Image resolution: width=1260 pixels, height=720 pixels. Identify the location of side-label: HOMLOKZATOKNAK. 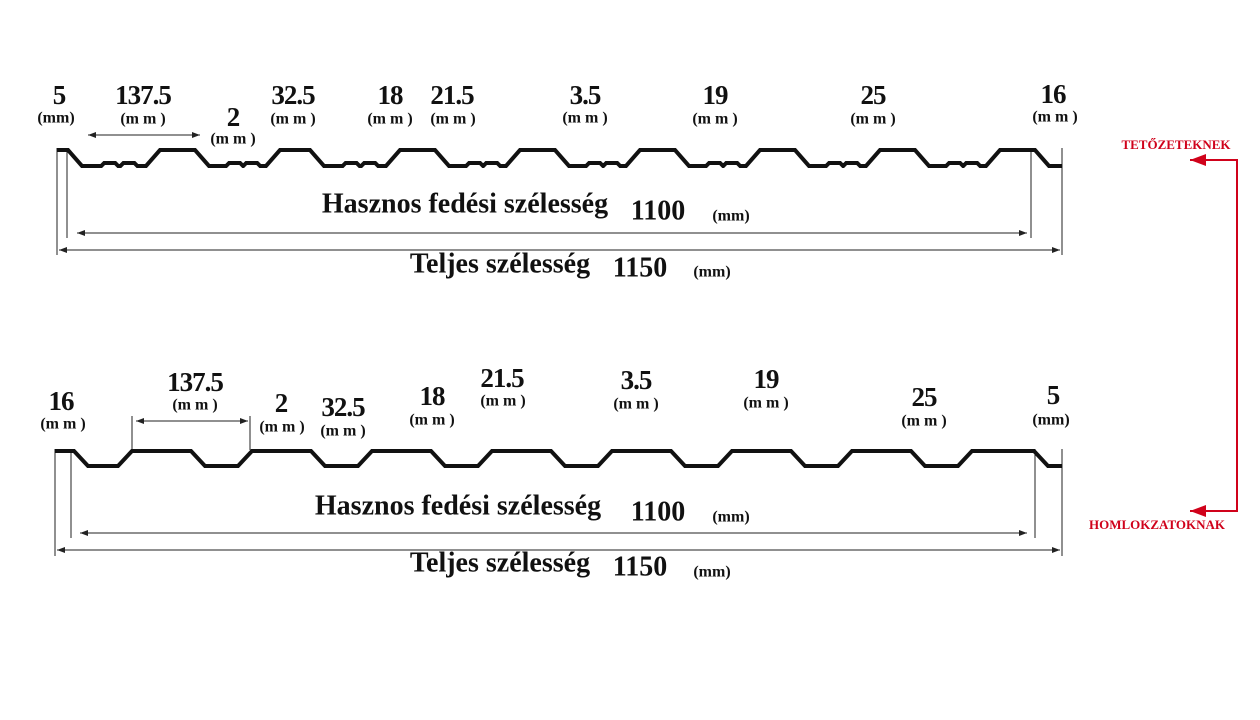
(1157, 524).